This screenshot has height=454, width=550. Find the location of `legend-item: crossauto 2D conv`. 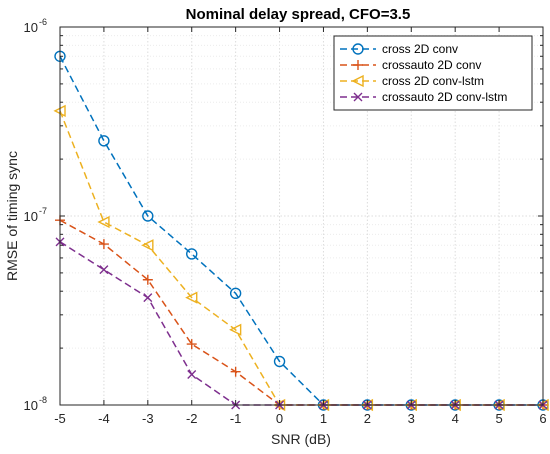

legend-item: crossauto 2D conv is located at coordinates (410, 65).